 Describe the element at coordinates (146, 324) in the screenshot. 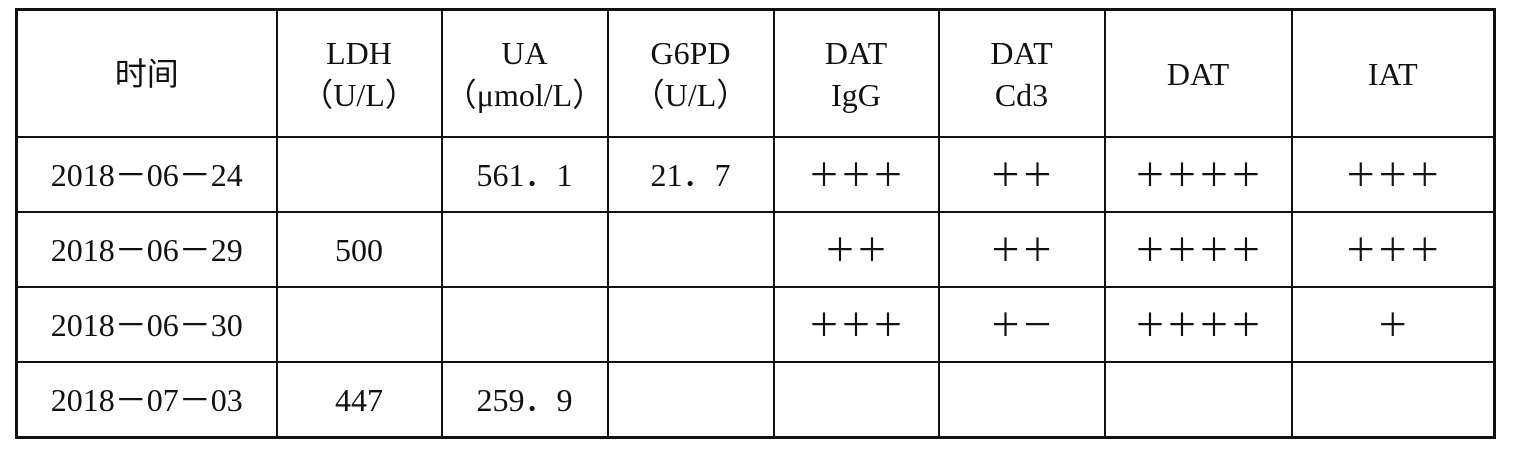

I see `date-cell: 2018－06－30` at that location.